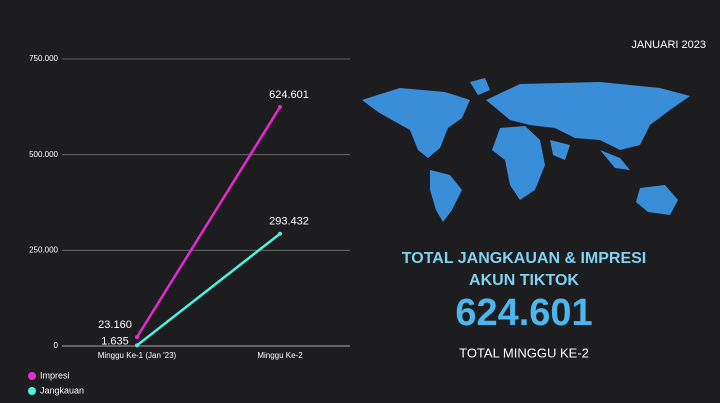 The height and width of the screenshot is (403, 720). Describe the element at coordinates (524, 258) in the screenshot. I see `heading: TOTAL JANGKAUAN & IMPRESI` at that location.